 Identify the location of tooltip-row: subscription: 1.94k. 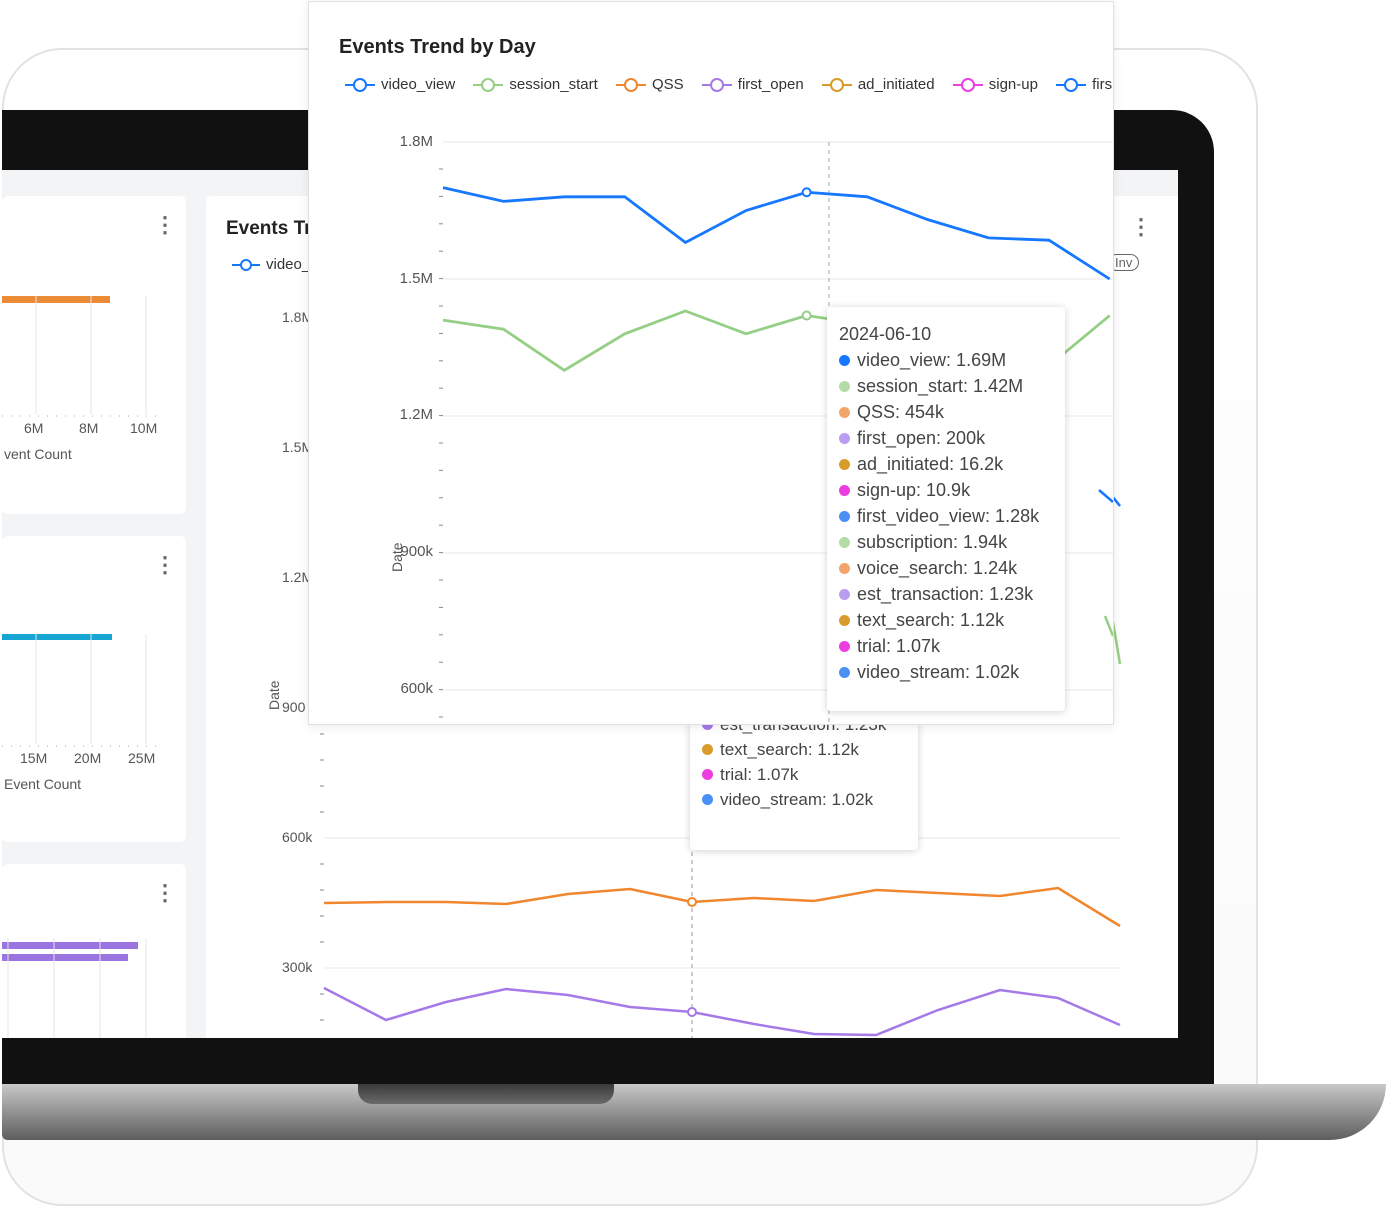
(952, 542).